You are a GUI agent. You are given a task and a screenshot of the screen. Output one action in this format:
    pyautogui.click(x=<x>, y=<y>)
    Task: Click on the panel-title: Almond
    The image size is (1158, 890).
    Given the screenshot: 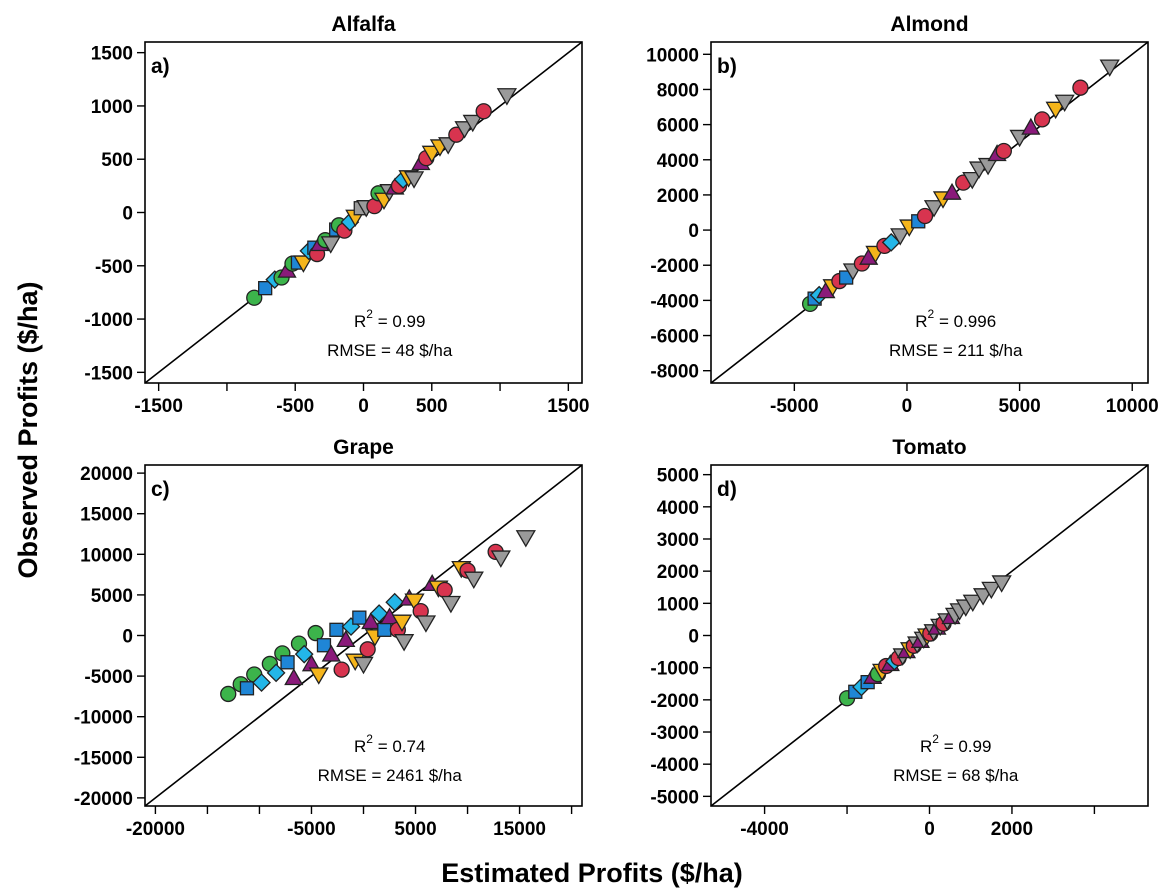 What is the action you would take?
    pyautogui.click(x=929, y=24)
    